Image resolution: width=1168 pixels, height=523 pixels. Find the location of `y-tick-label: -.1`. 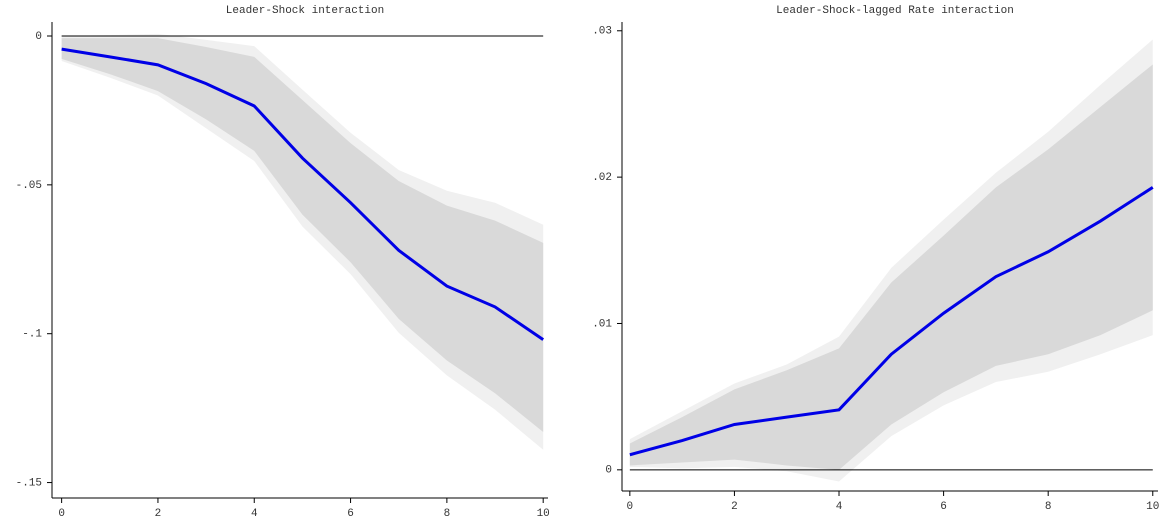

y-tick-label: -.1 is located at coordinates (32, 335).